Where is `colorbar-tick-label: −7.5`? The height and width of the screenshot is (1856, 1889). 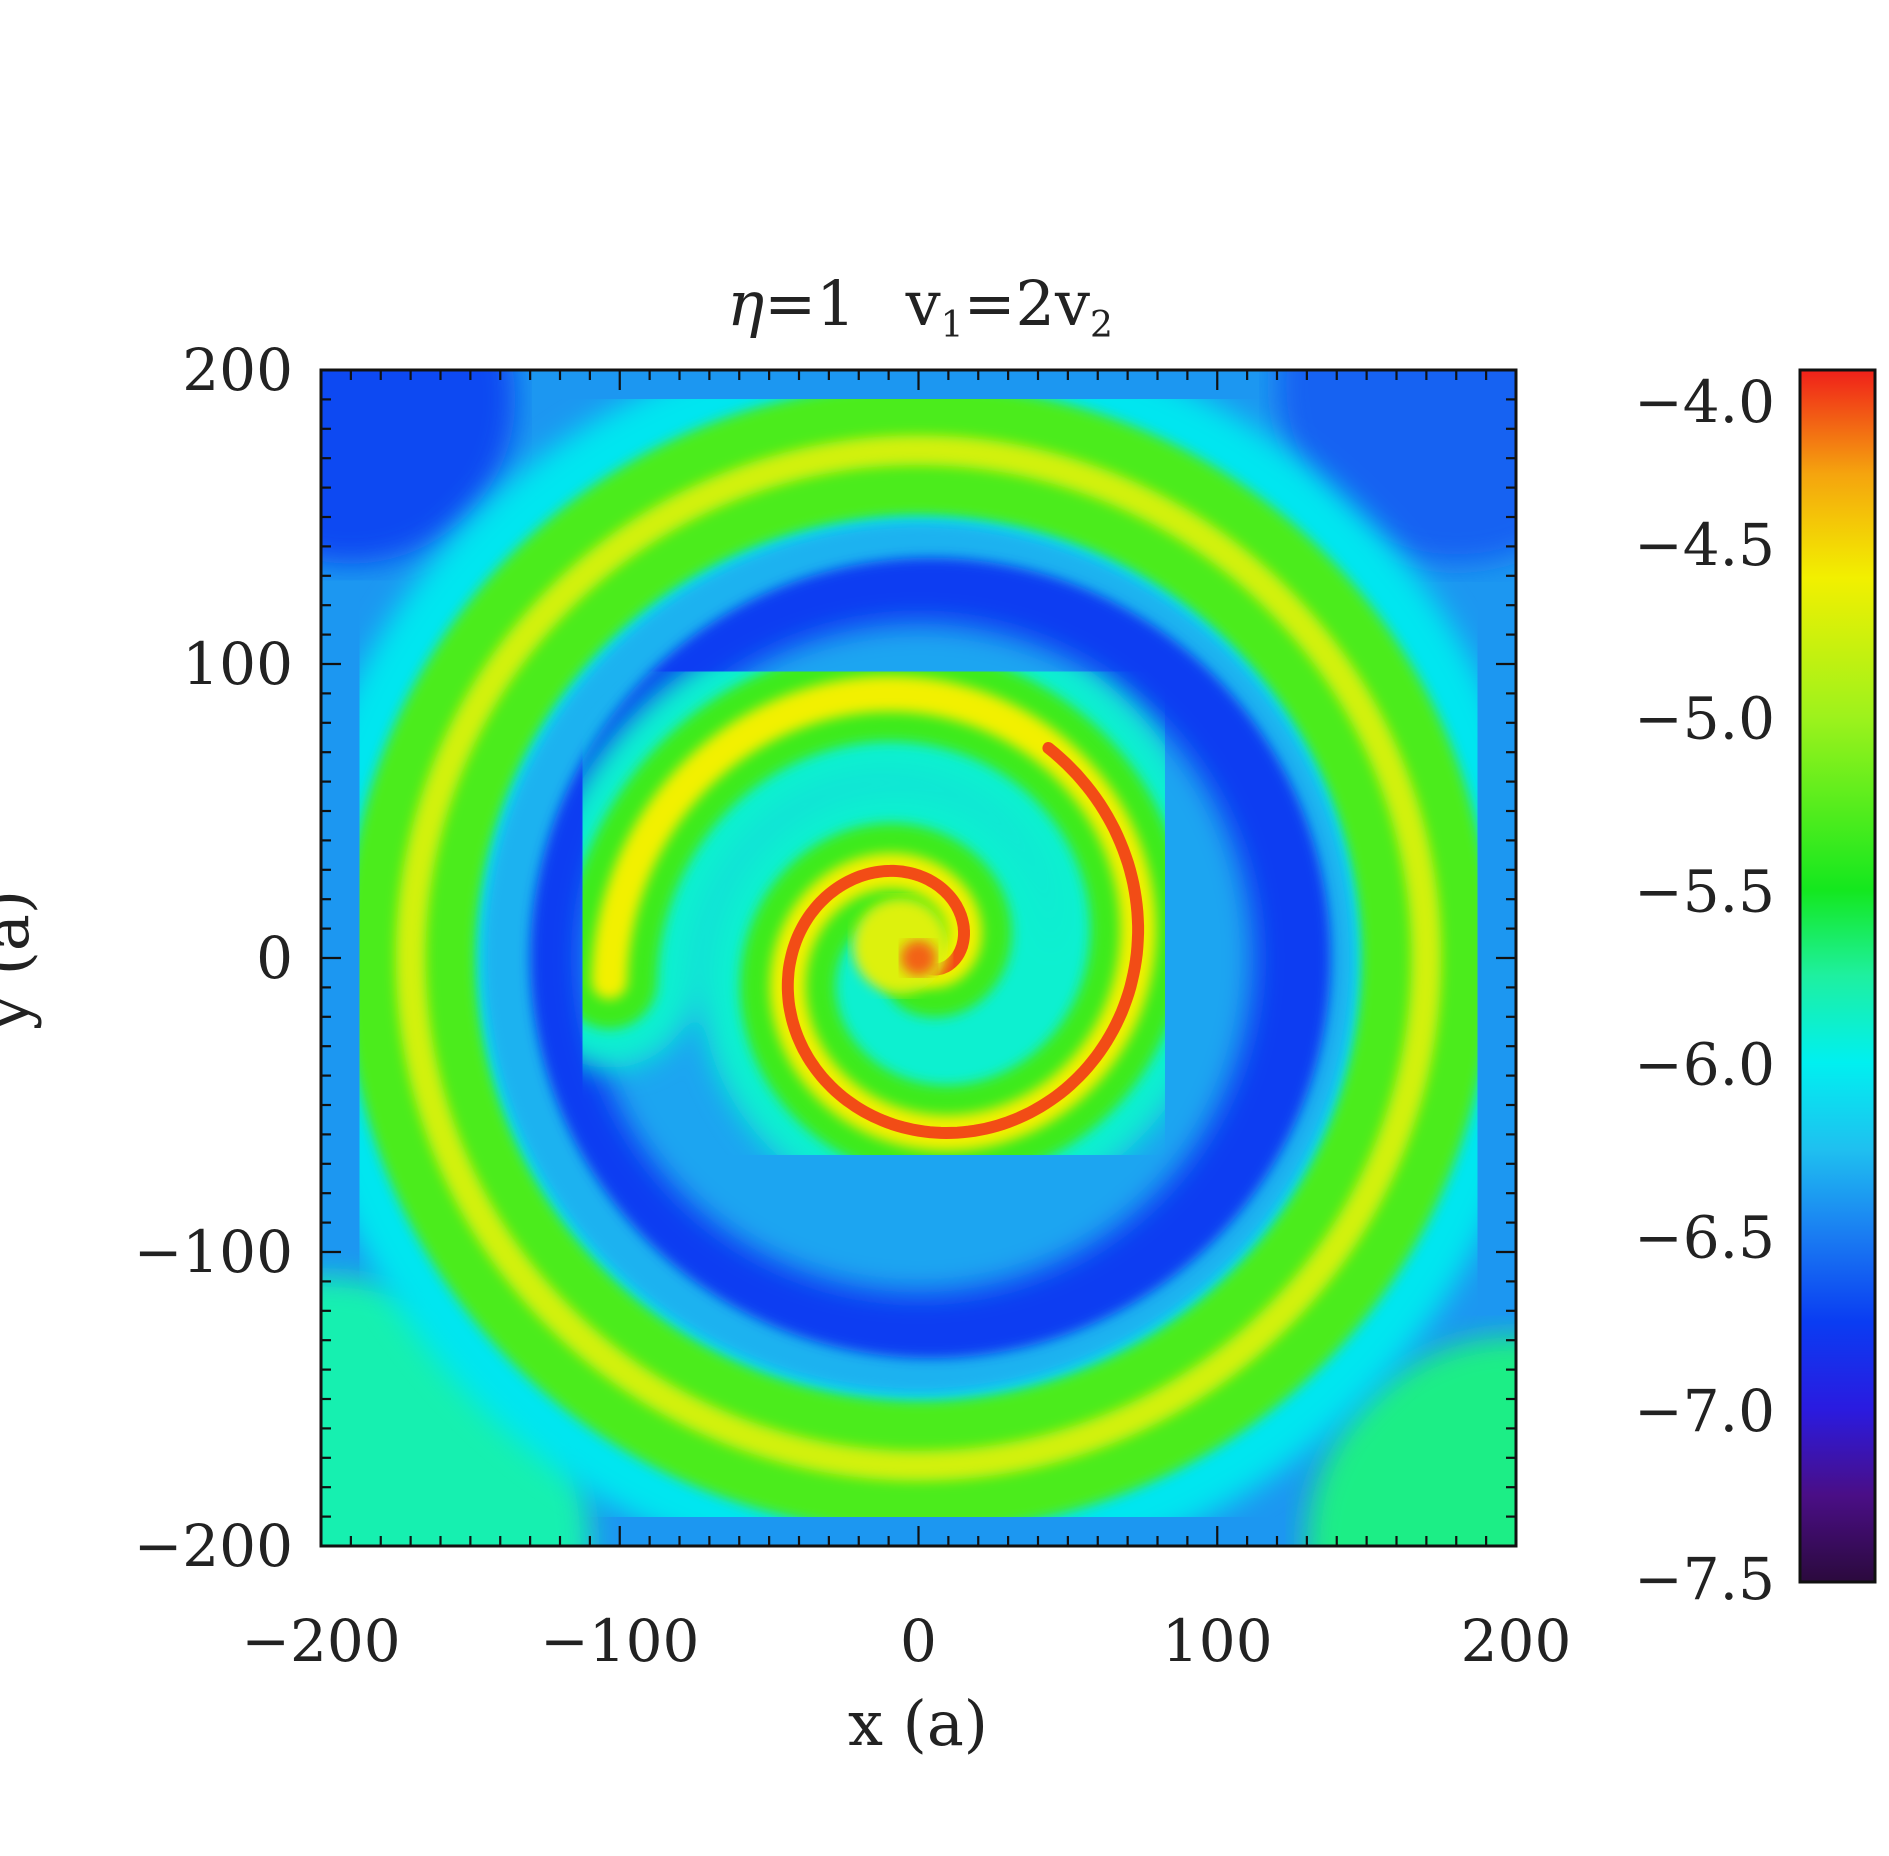 colorbar-tick-label: −7.5 is located at coordinates (1704, 1579).